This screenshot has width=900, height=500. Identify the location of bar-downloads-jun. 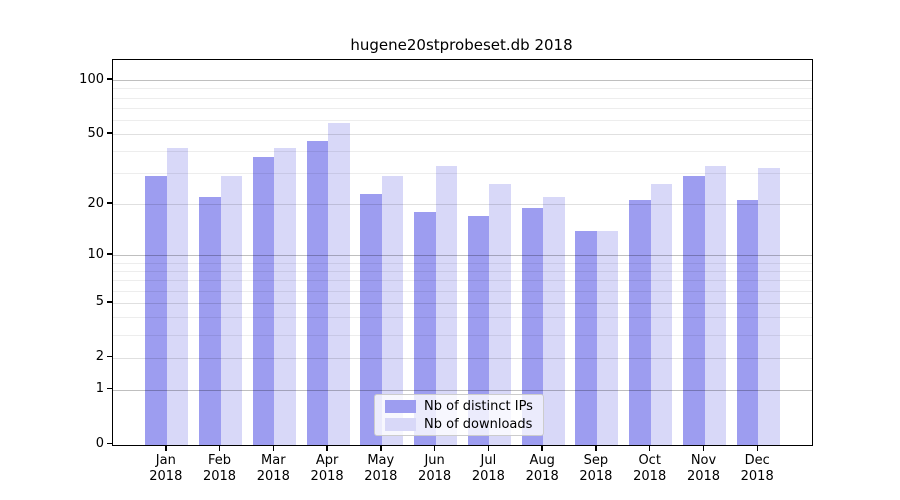
(446, 305).